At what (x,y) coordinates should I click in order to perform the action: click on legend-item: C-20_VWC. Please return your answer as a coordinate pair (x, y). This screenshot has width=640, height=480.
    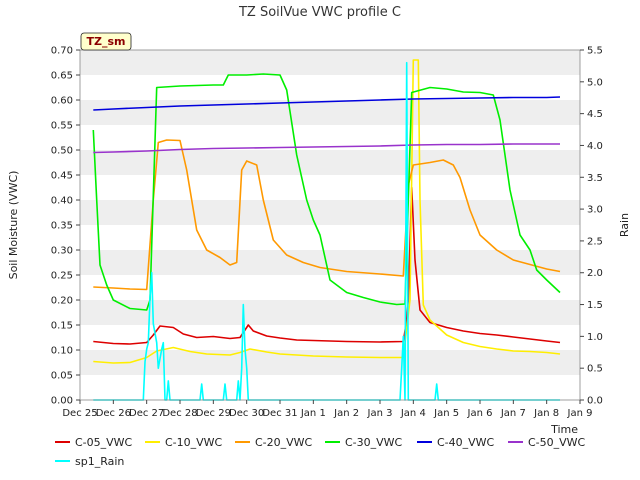
    Looking at the image, I should click on (274, 442).